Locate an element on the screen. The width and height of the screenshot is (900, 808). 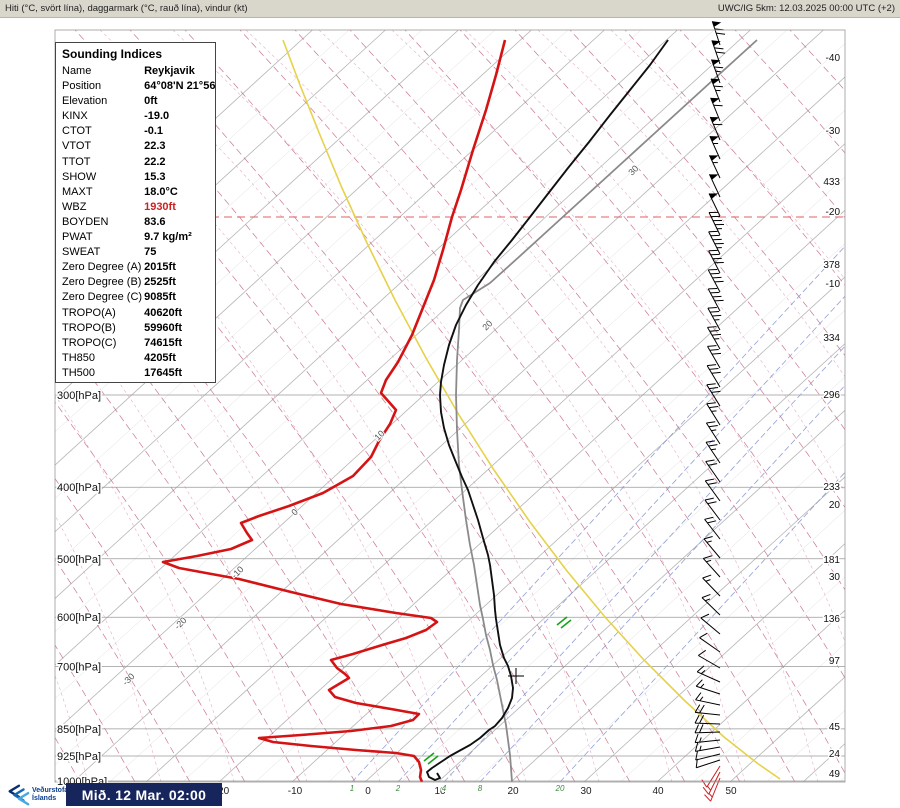
index-label: SHOW is located at coordinates (79, 176).